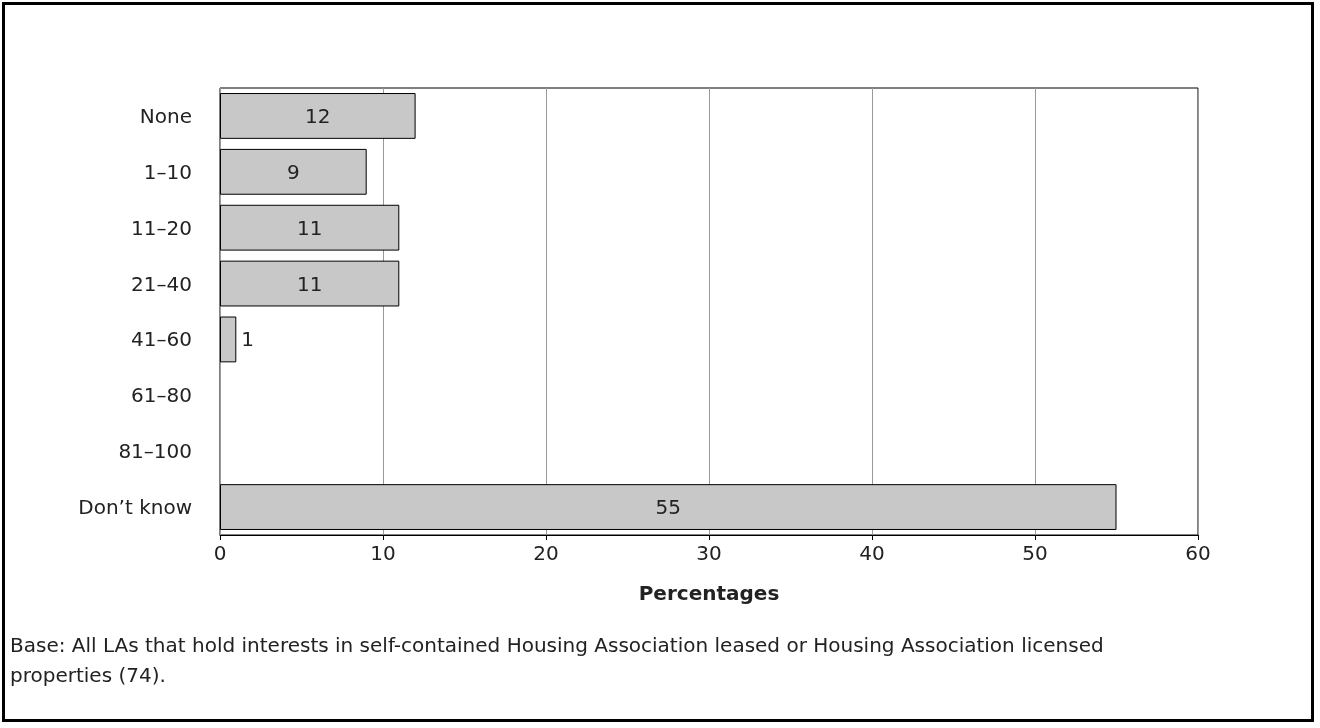  What do you see at coordinates (165, 115) in the screenshot?
I see `y-tick-label: None` at bounding box center [165, 115].